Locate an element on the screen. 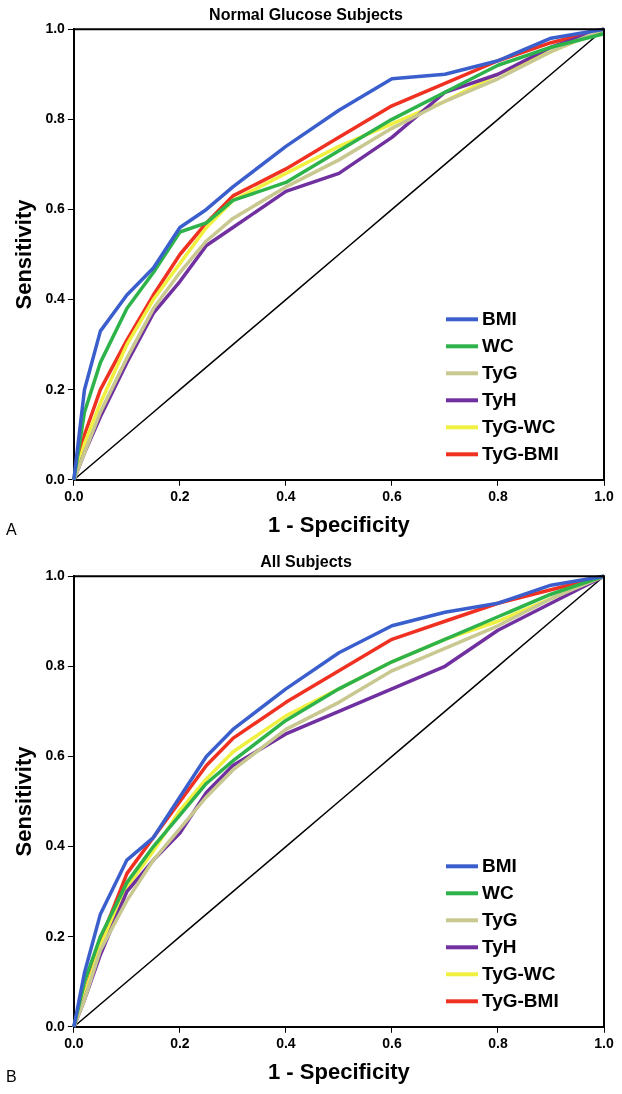 The height and width of the screenshot is (1094, 622). chart-title: All Subjects is located at coordinates (306, 562).